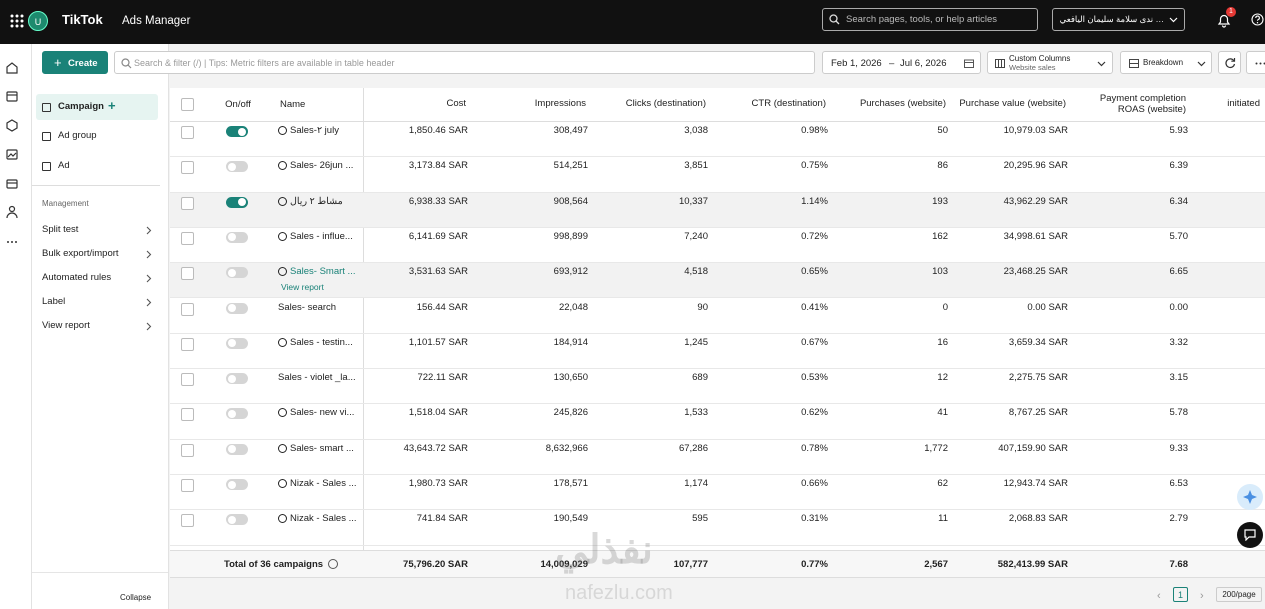 Image resolution: width=1265 pixels, height=609 pixels. I want to click on campaign-name: Sales-٢ july, so click(314, 130).